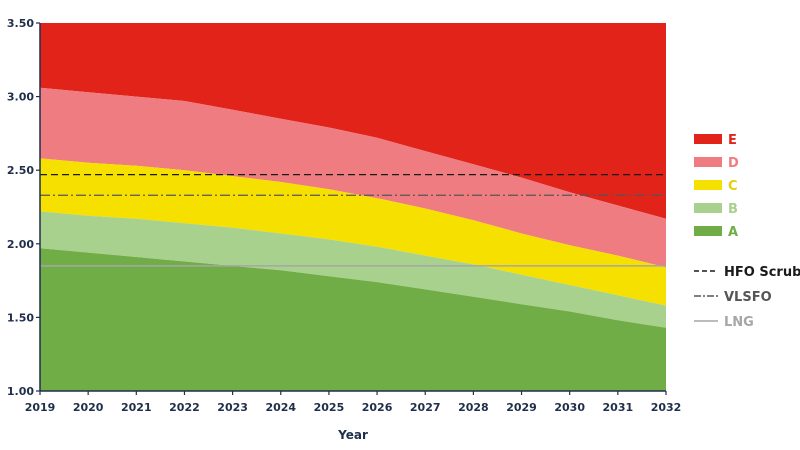  Describe the element at coordinates (136, 407) in the screenshot. I see `x-tick-label: 2021` at that location.